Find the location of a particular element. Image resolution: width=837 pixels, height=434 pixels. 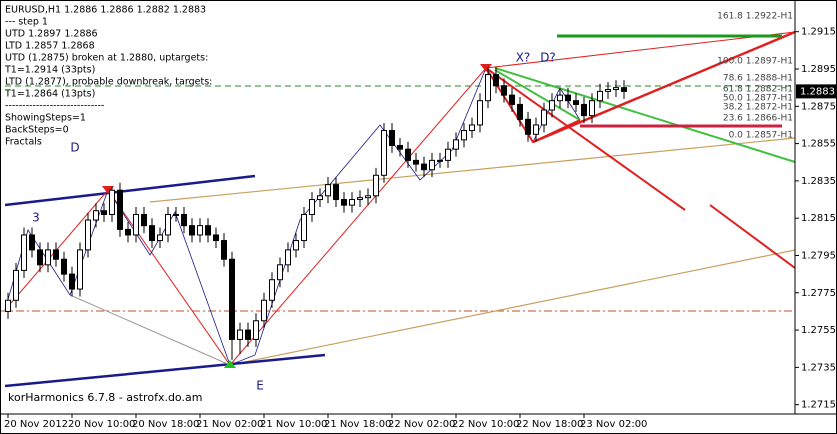

info-line: --- step 1 is located at coordinates (26, 22).